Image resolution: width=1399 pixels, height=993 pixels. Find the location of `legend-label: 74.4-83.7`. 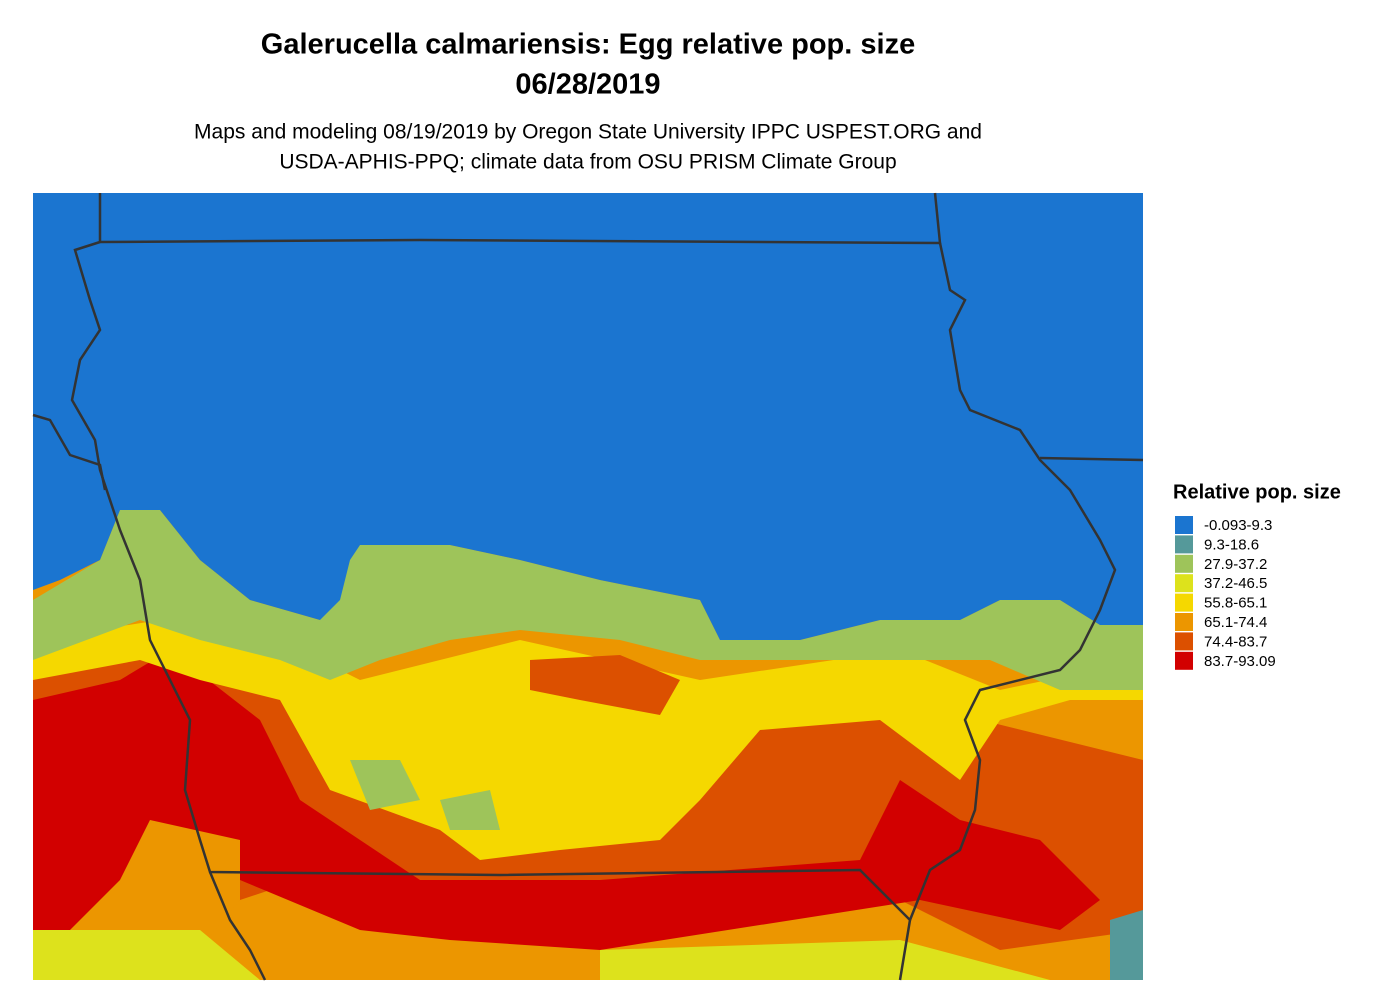

legend-label: 74.4-83.7 is located at coordinates (1235, 641).